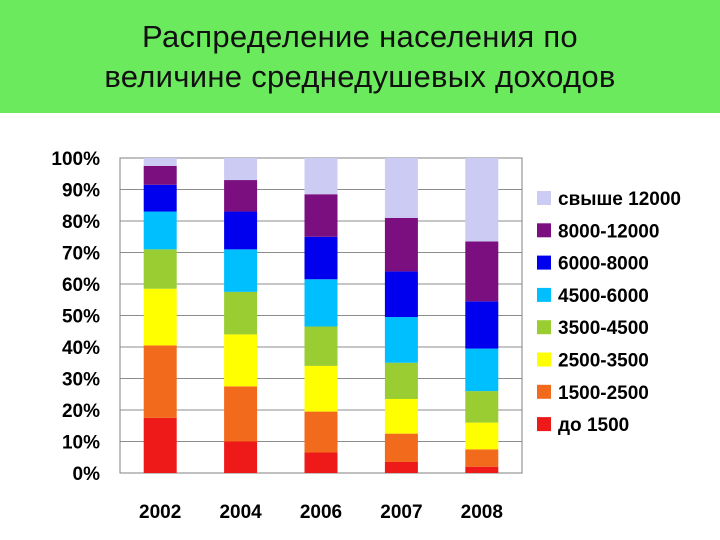 The image size is (720, 540). What do you see at coordinates (81, 254) in the screenshot?
I see `y-tick-label: 70%` at bounding box center [81, 254].